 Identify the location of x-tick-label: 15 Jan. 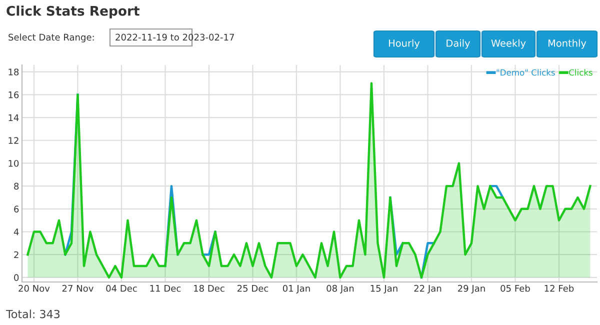
(384, 289).